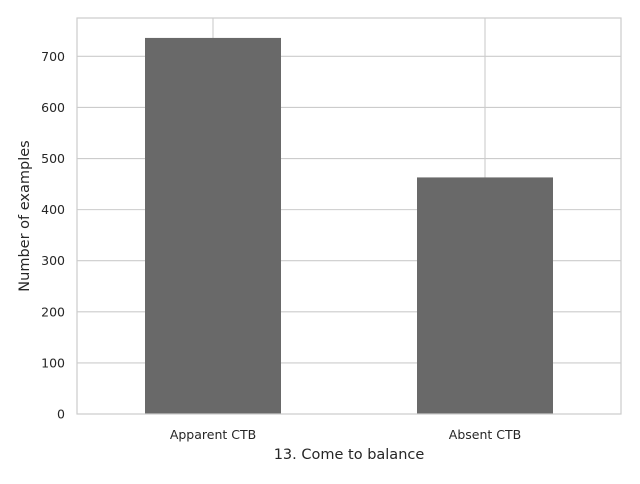 This screenshot has height=484, width=640. Describe the element at coordinates (53, 311) in the screenshot. I see `y-tick-label: 200` at that location.